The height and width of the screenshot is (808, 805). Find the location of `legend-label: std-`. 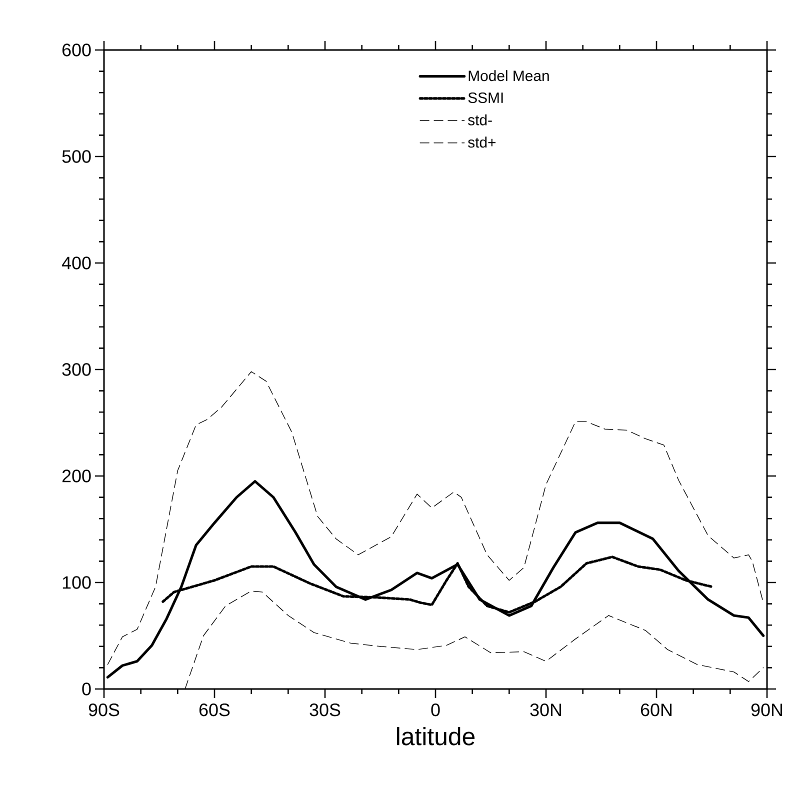

legend-label: std- is located at coordinates (480, 120).